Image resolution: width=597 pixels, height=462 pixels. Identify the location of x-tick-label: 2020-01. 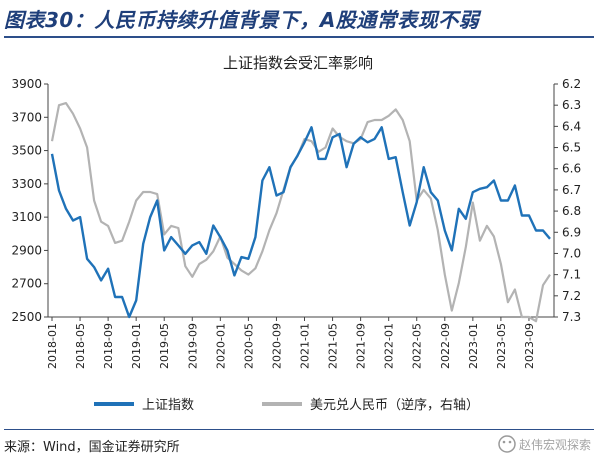
(220, 346).